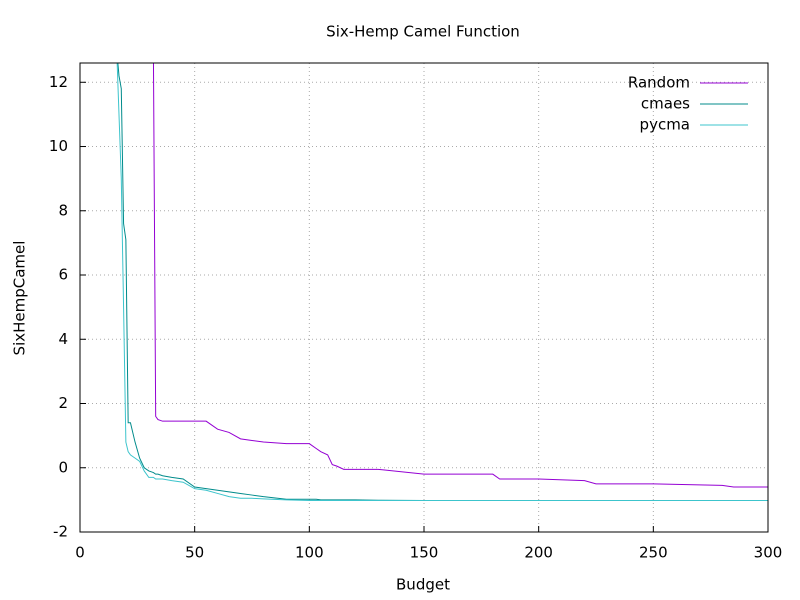 The width and height of the screenshot is (800, 600). Describe the element at coordinates (423, 585) in the screenshot. I see `x-axis-label: Budget` at that location.